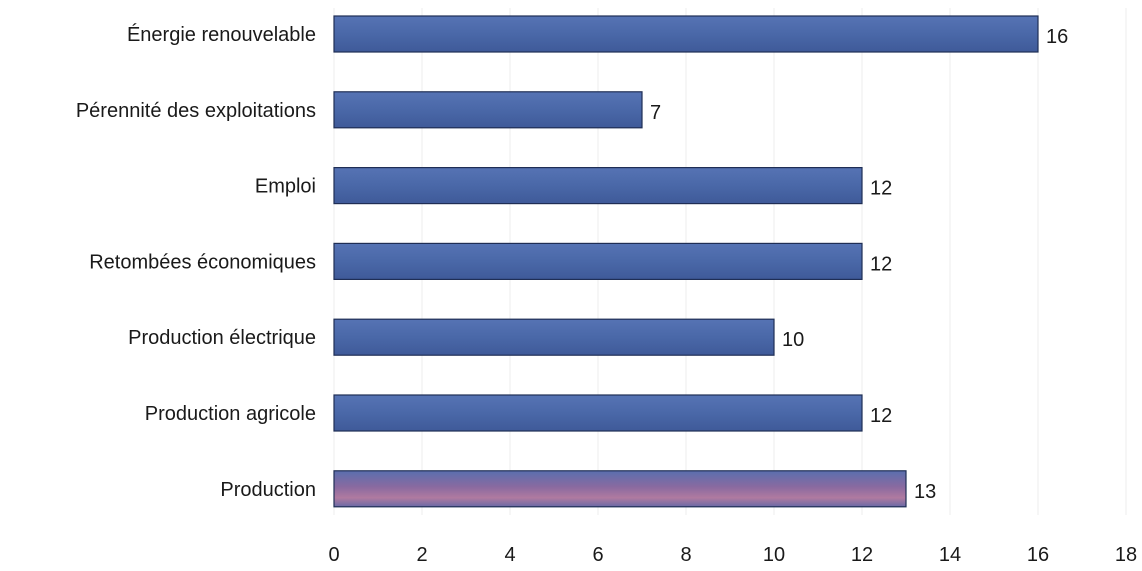 The height and width of the screenshot is (571, 1142). I want to click on x-tick-label: 18, so click(1126, 555).